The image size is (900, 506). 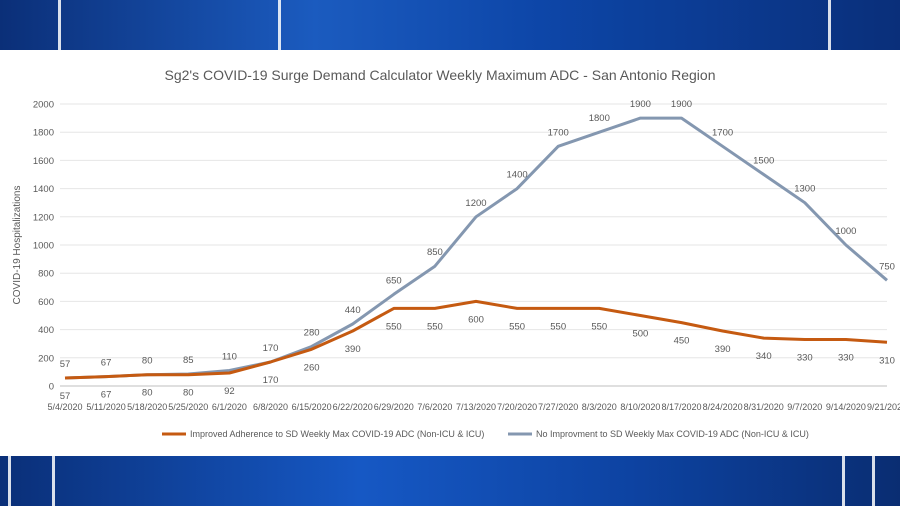 What do you see at coordinates (434, 407) in the screenshot?
I see `x-tick-label: 7/6/2020` at bounding box center [434, 407].